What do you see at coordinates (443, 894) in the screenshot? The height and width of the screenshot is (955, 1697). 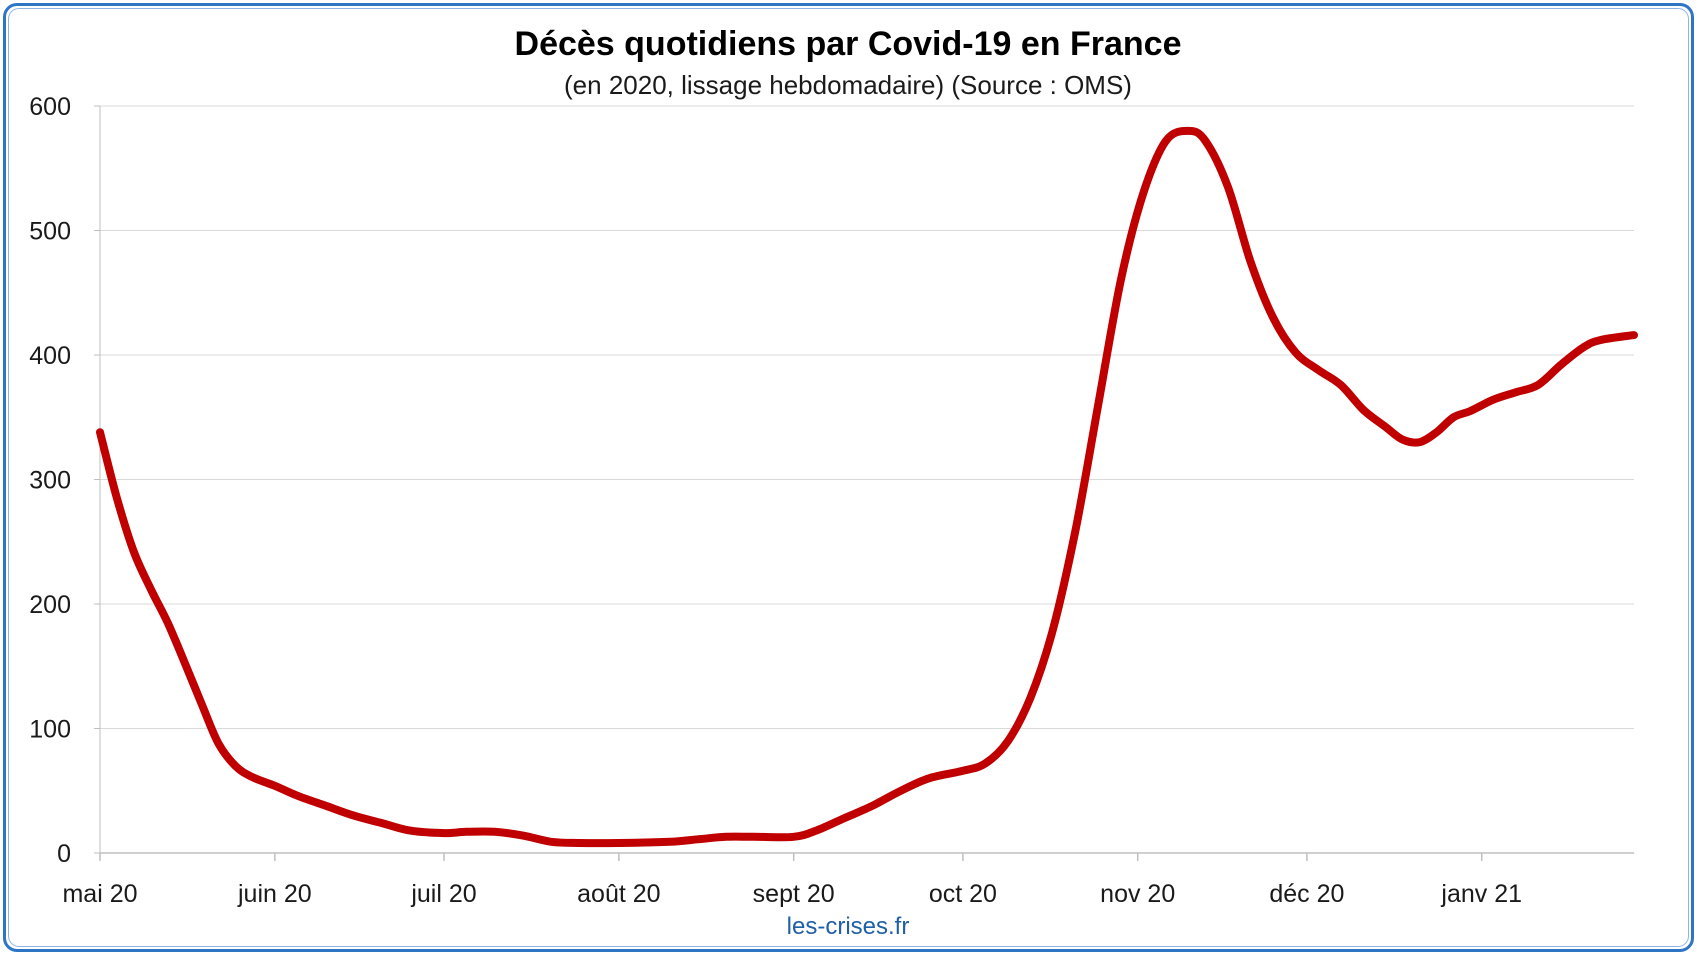 I see `x-tick-label: juil 20` at bounding box center [443, 894].